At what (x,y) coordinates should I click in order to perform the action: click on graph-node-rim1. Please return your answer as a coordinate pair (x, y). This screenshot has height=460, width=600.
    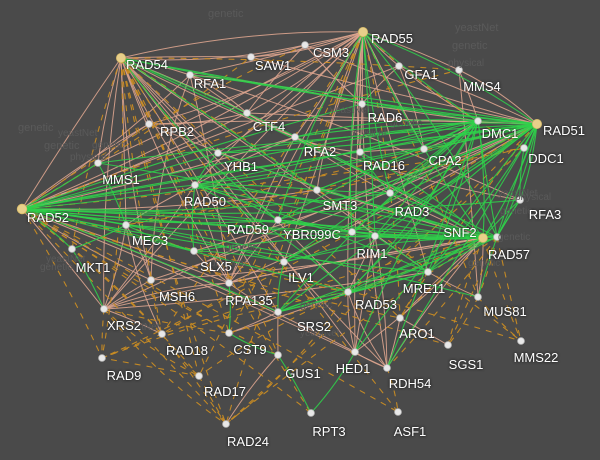
    Looking at the image, I should click on (375, 236).